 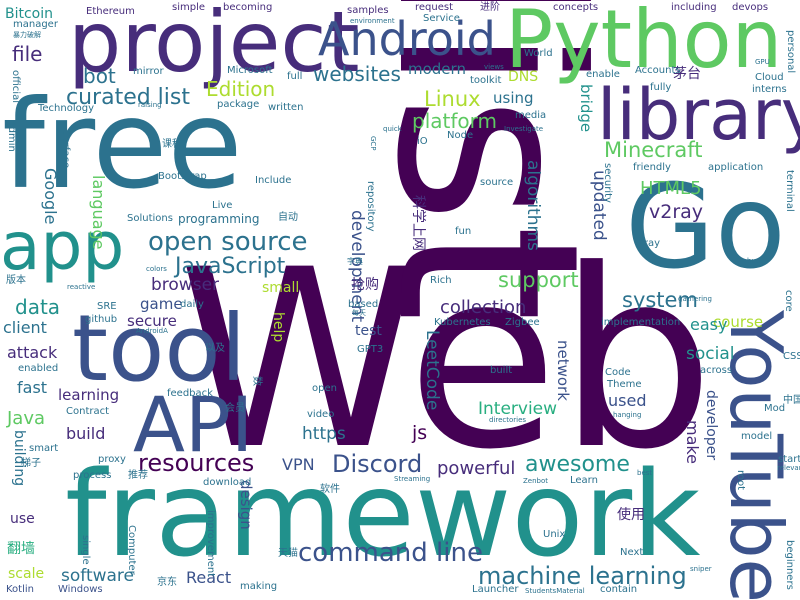 What do you see at coordinates (434, 7) in the screenshot?
I see `word: request` at bounding box center [434, 7].